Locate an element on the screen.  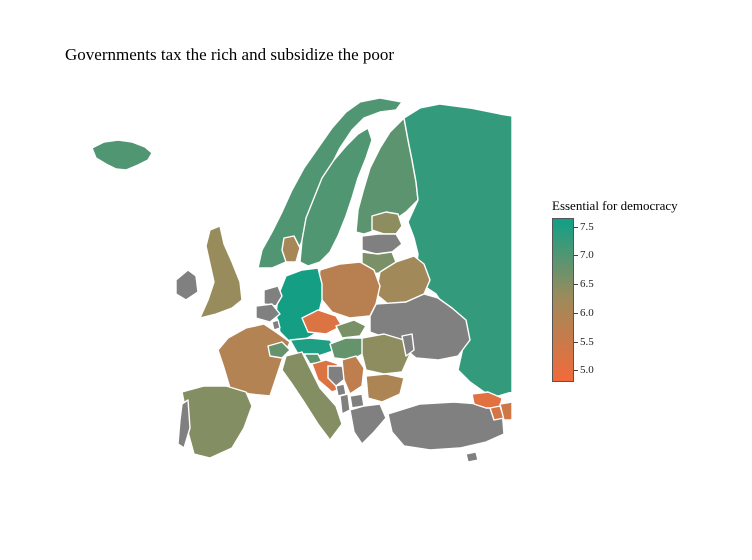
country-estonia is located at coordinates (387, 223).